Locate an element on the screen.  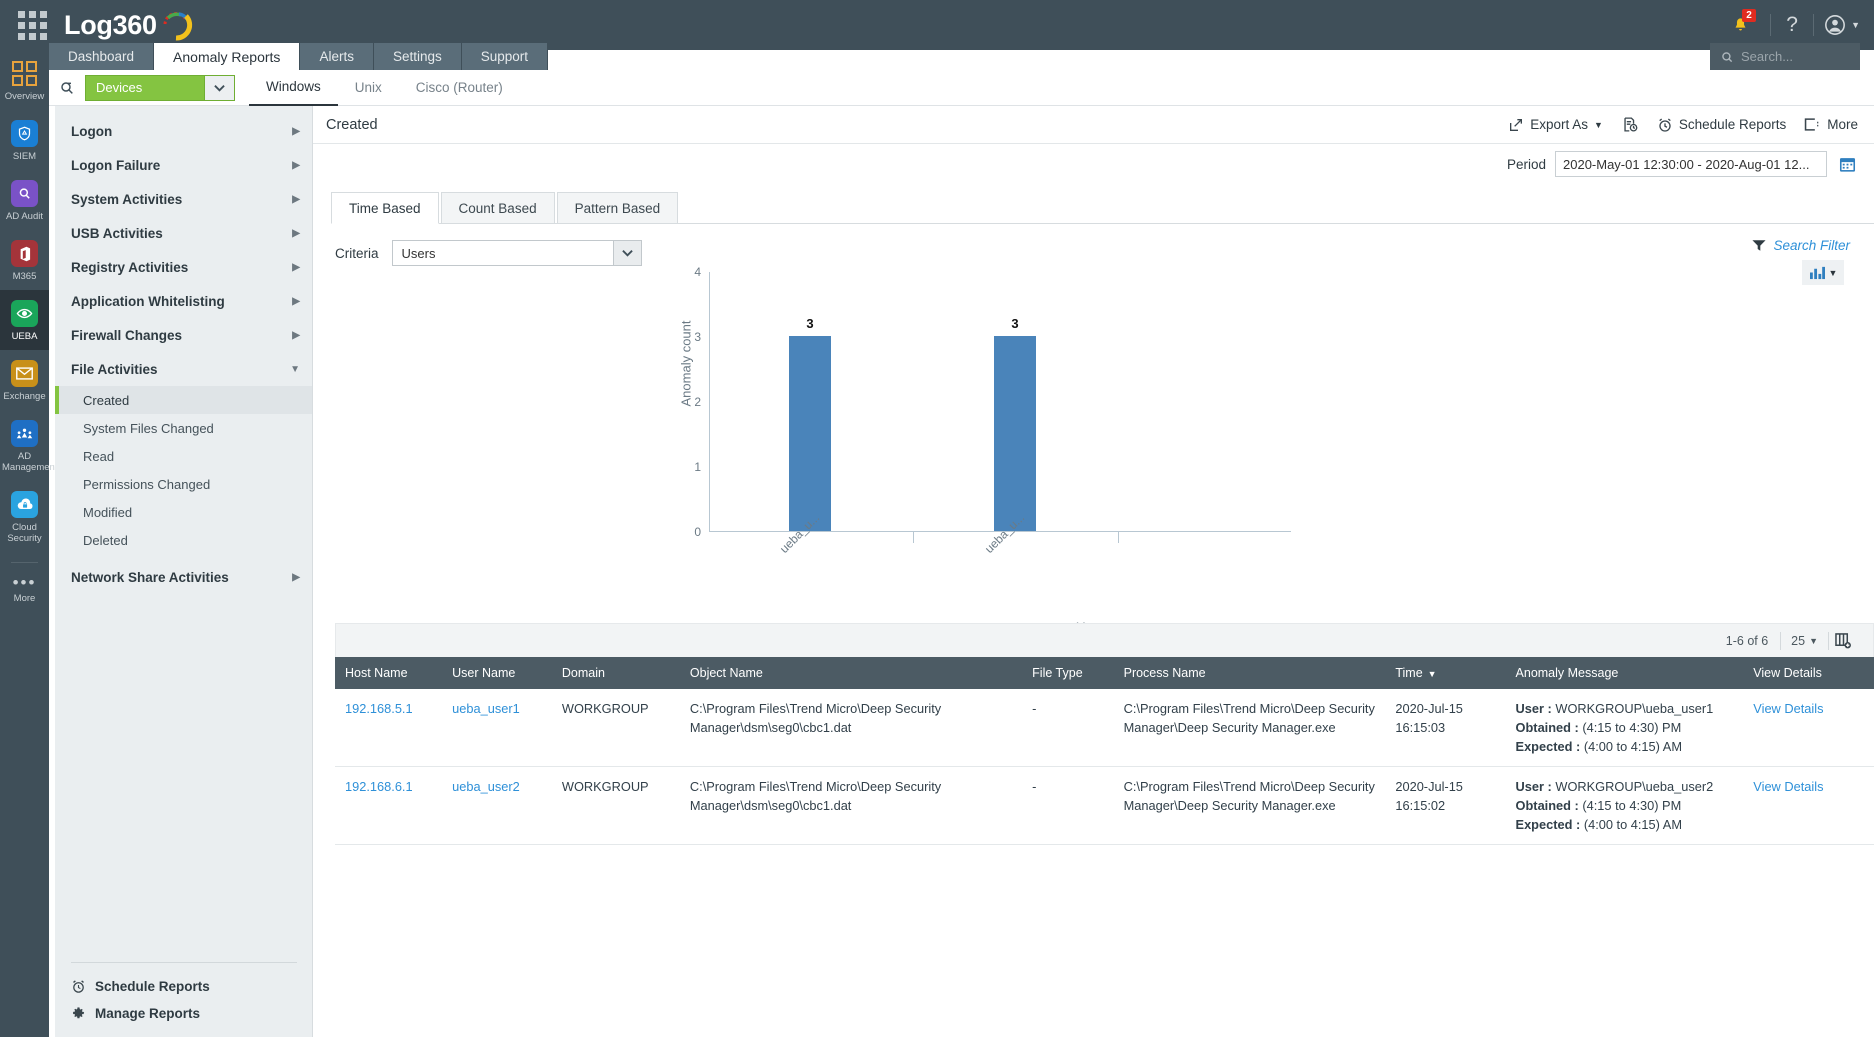
menu-group-network-share-activities: Network Share Activities ▶ is located at coordinates (183, 577).